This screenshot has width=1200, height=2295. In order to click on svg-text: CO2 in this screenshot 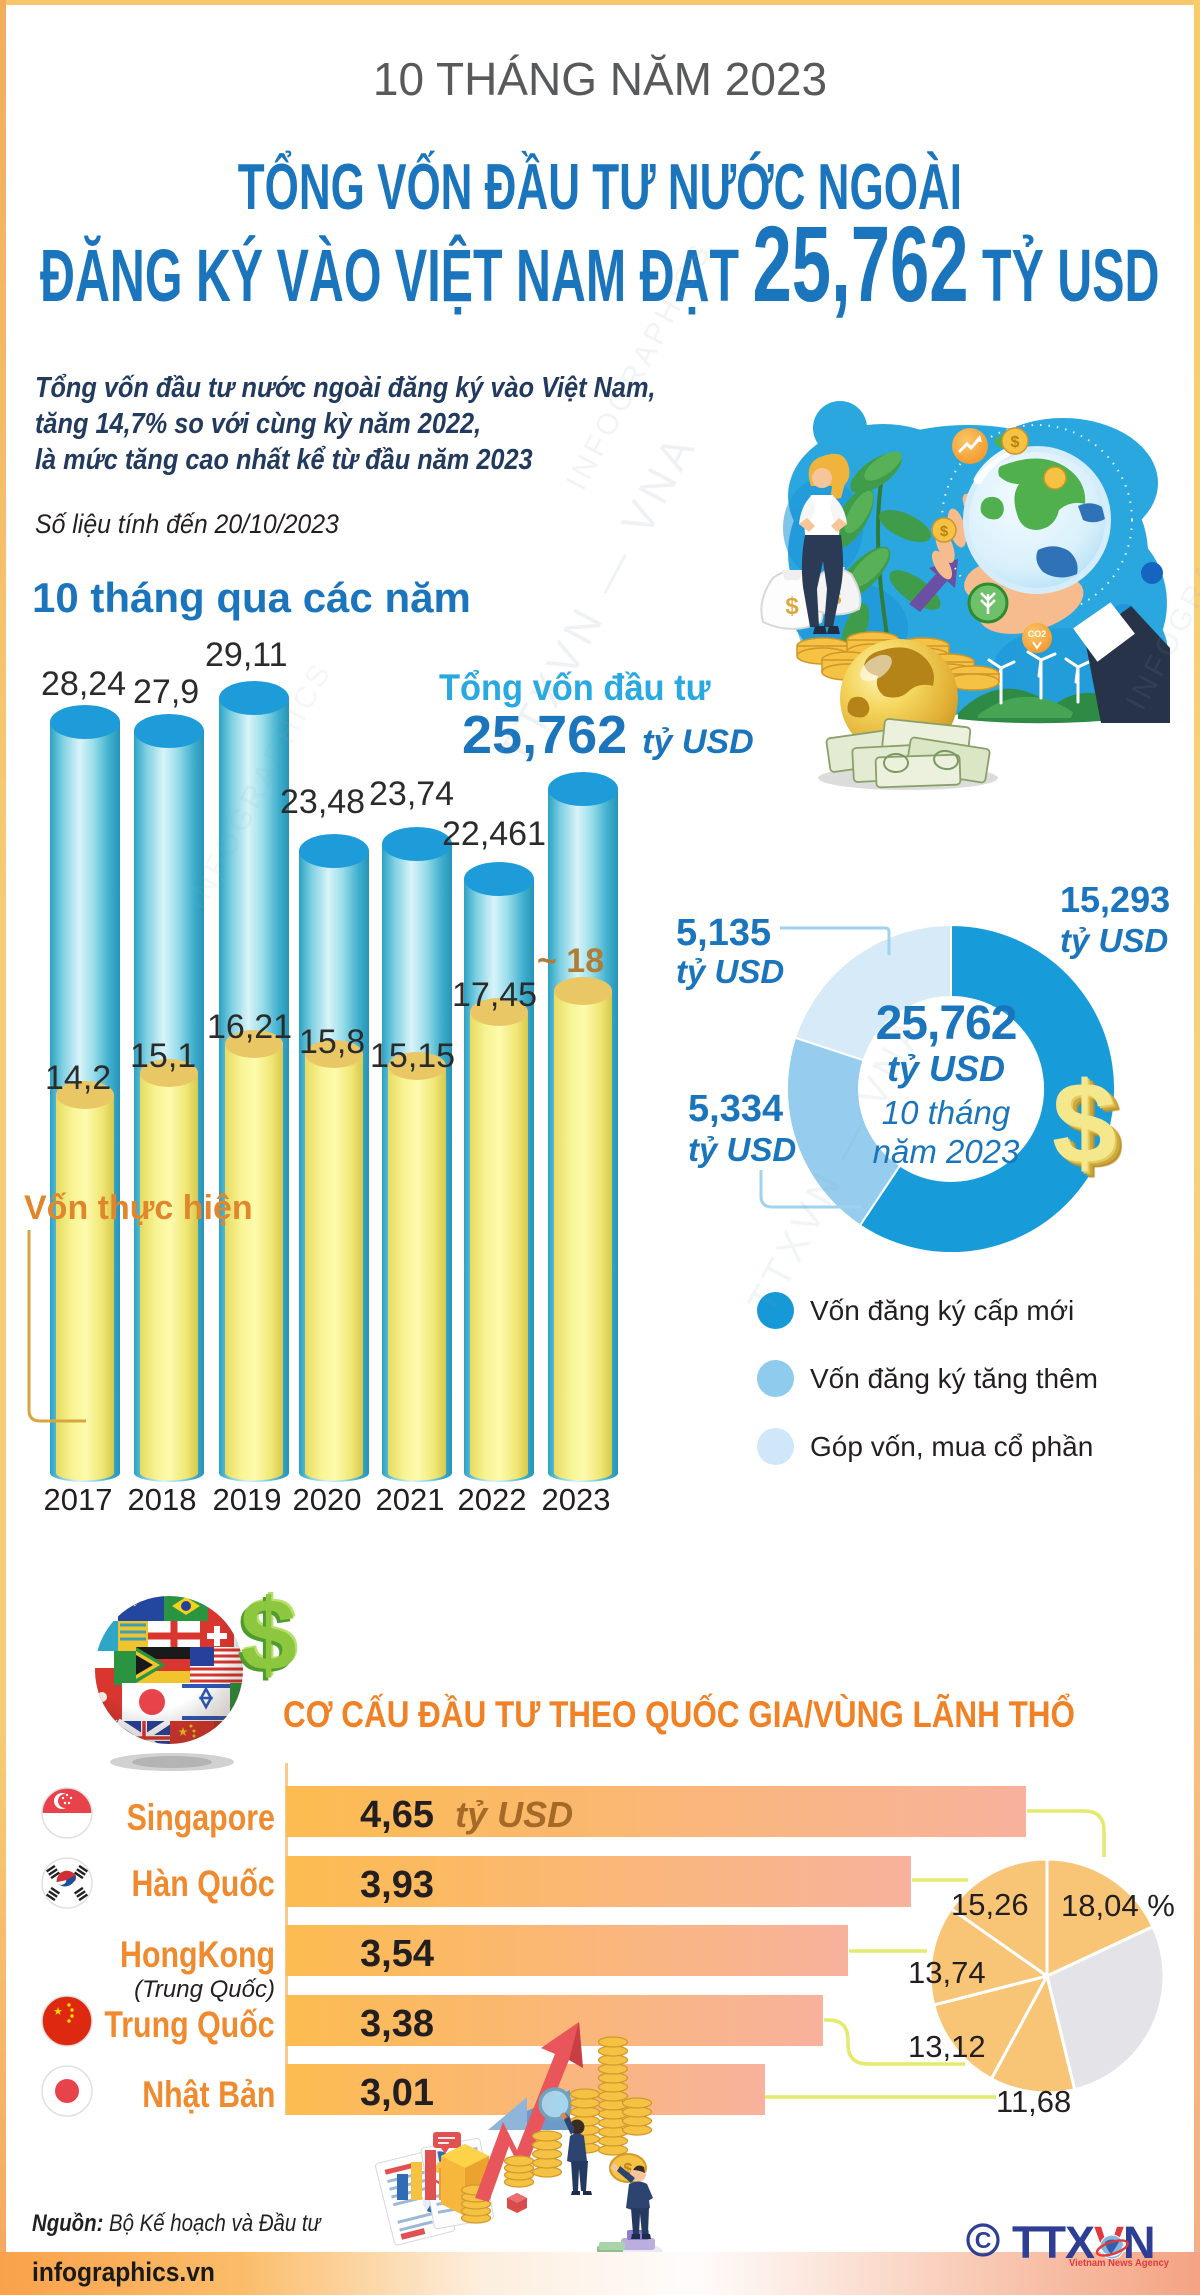, I will do `click(1037, 634)`.